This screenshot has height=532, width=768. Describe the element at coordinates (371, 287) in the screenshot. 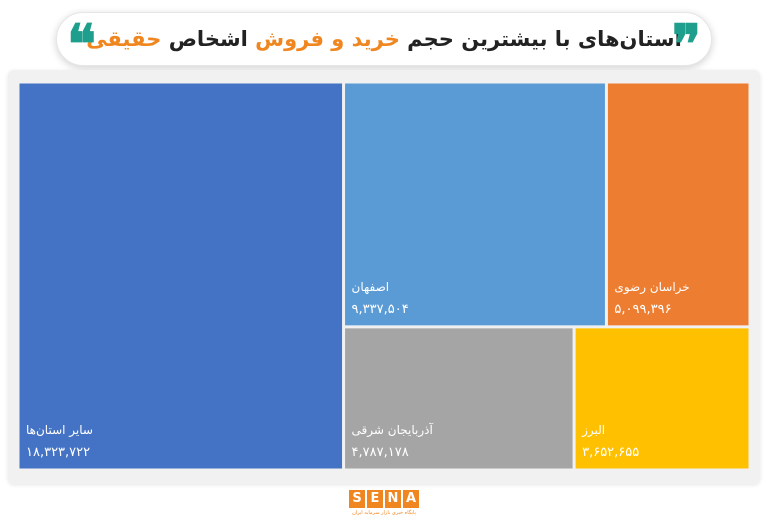

I see `treemap-name-isfahan: اصفهان` at that location.